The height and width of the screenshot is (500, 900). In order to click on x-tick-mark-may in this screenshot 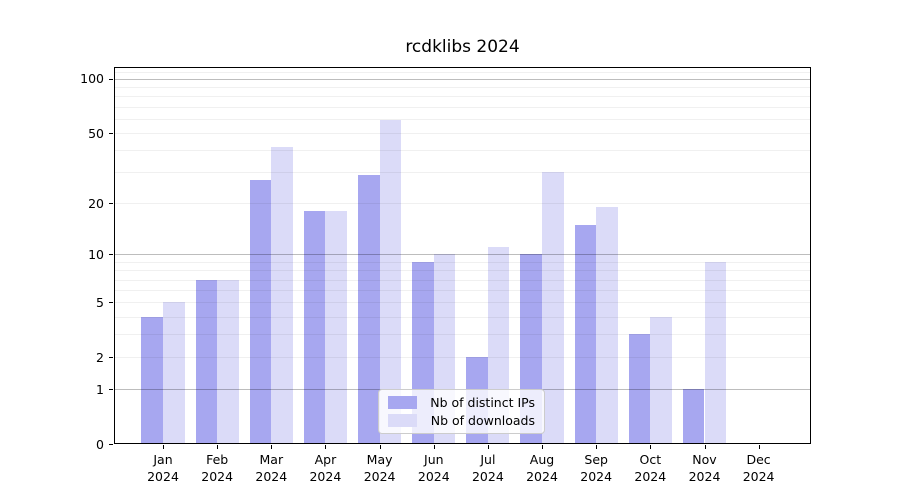, I will do `click(380, 447)`.